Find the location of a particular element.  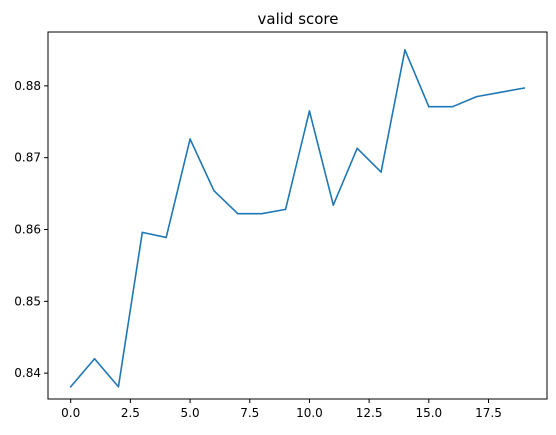

x-tick-label: 0.0 is located at coordinates (70, 413).